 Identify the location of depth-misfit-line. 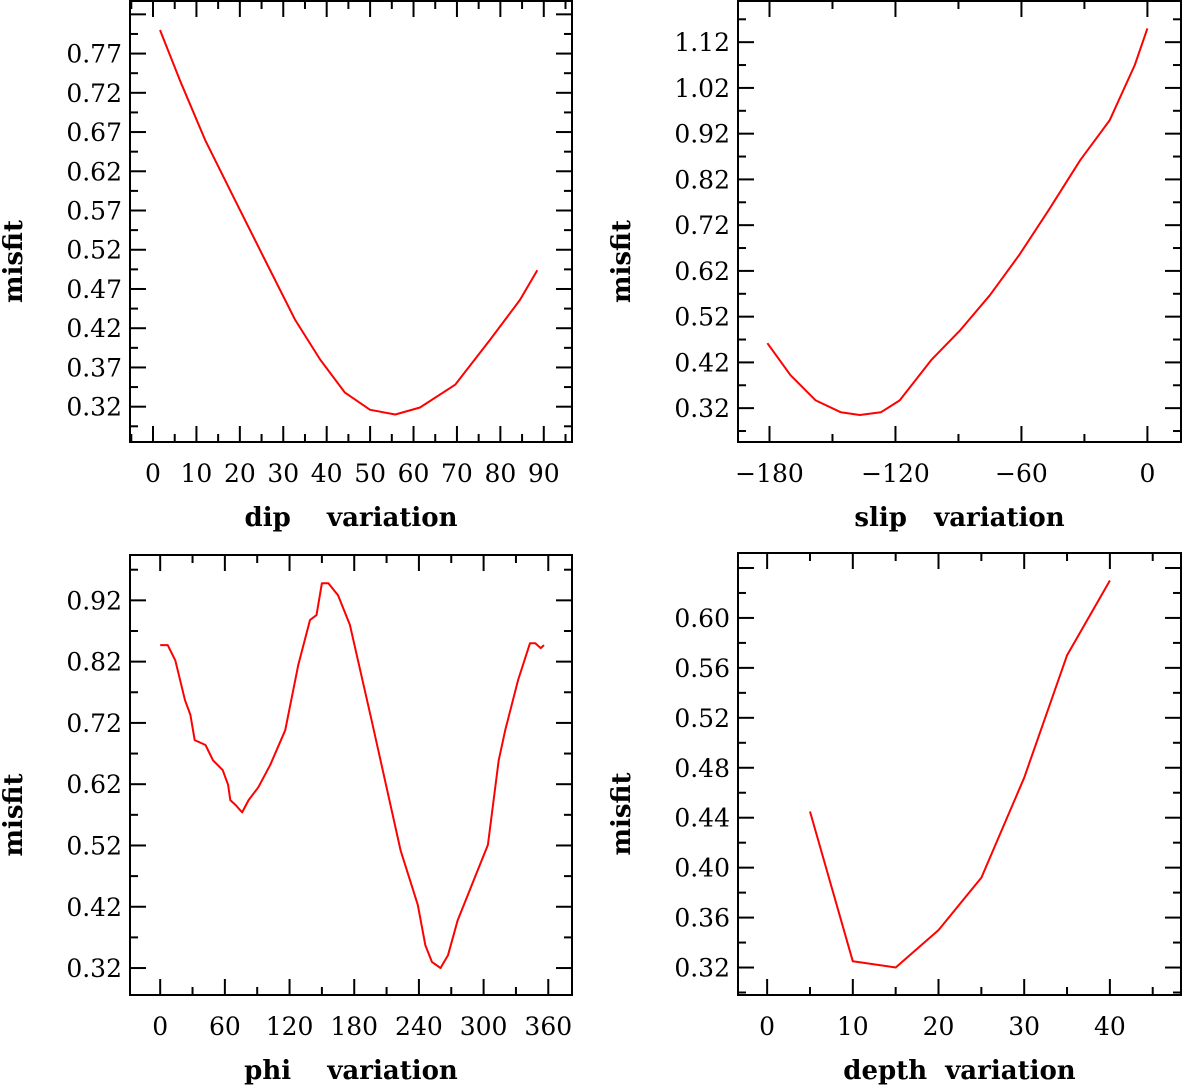
(960, 774).